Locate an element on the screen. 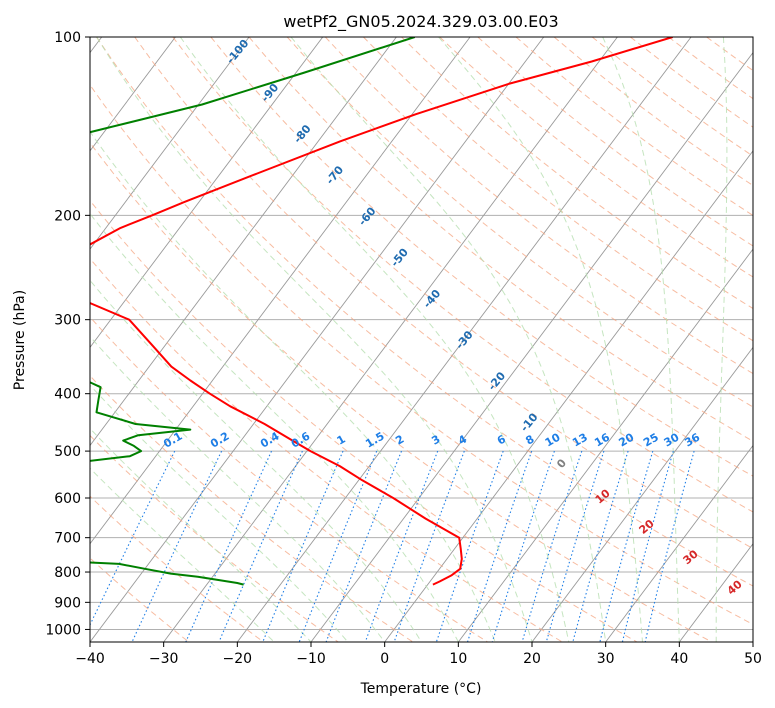 Image resolution: width=775 pixels, height=708 pixels. x-tick-label: −30 is located at coordinates (164, 659).